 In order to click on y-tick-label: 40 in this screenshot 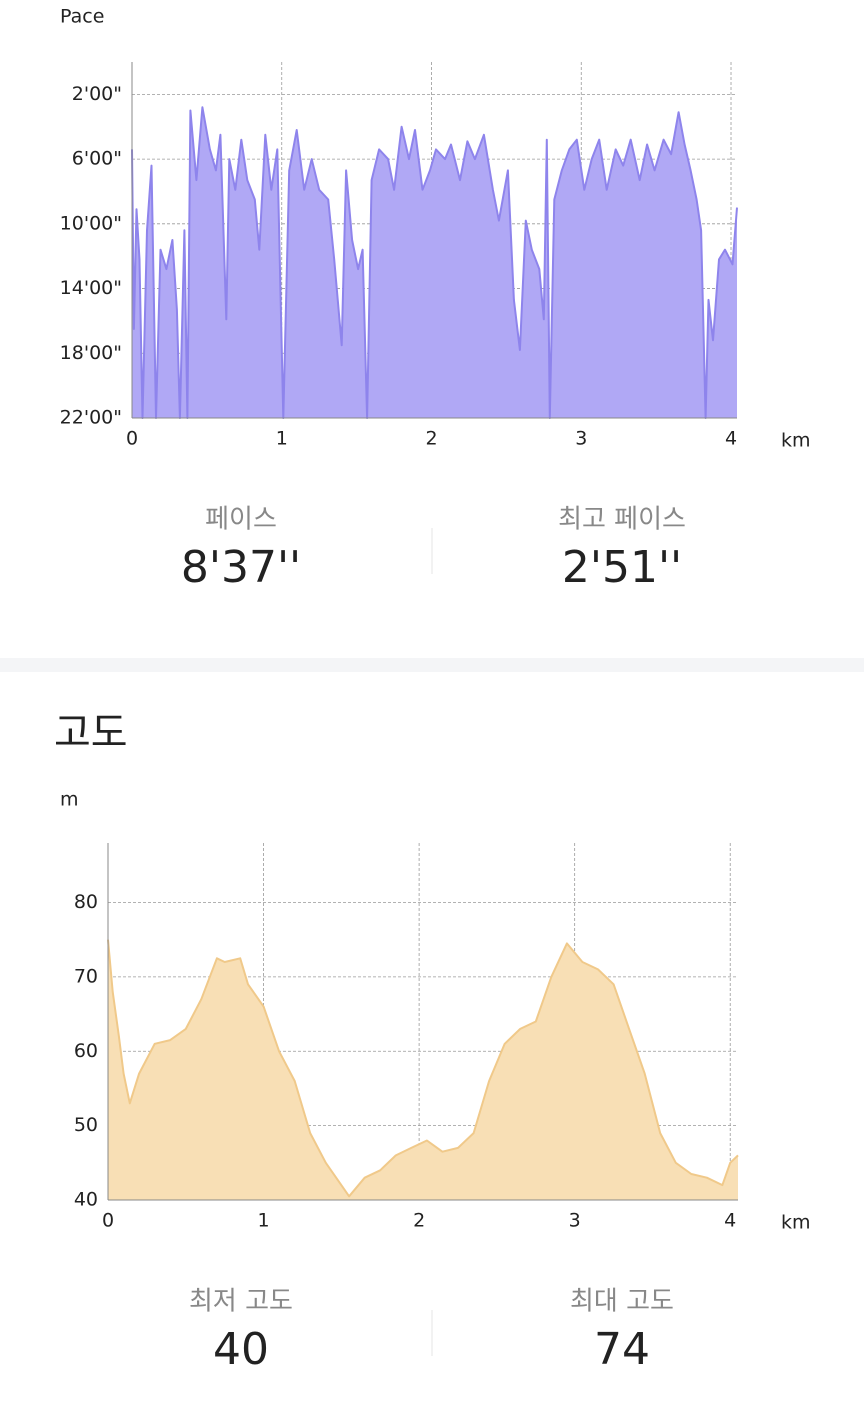, I will do `click(86, 1200)`.